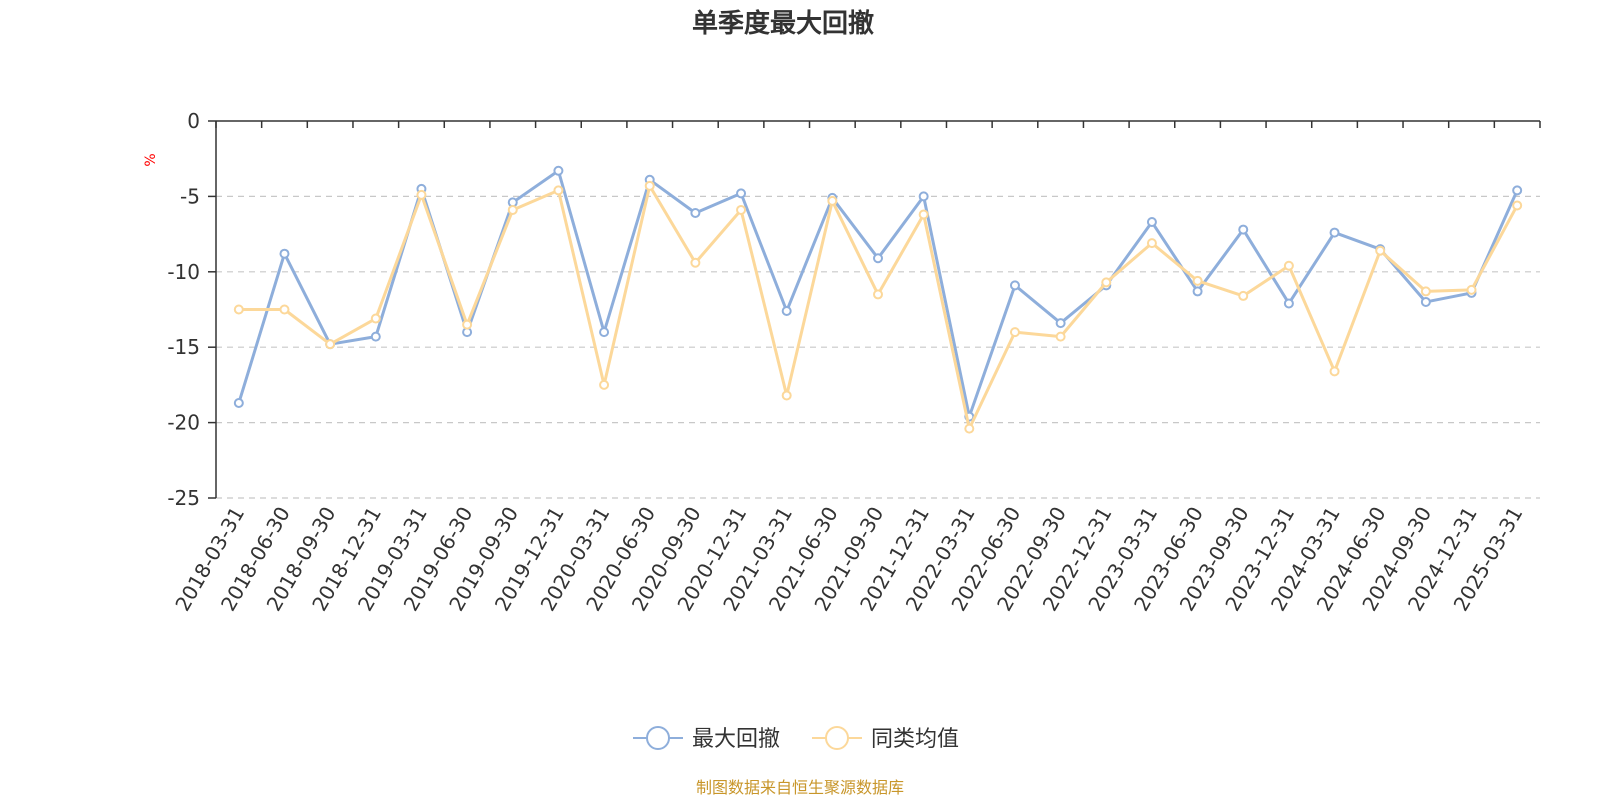 The height and width of the screenshot is (800, 1600). Describe the element at coordinates (151, 159) in the screenshot. I see `y-axis-unit-label: %` at that location.